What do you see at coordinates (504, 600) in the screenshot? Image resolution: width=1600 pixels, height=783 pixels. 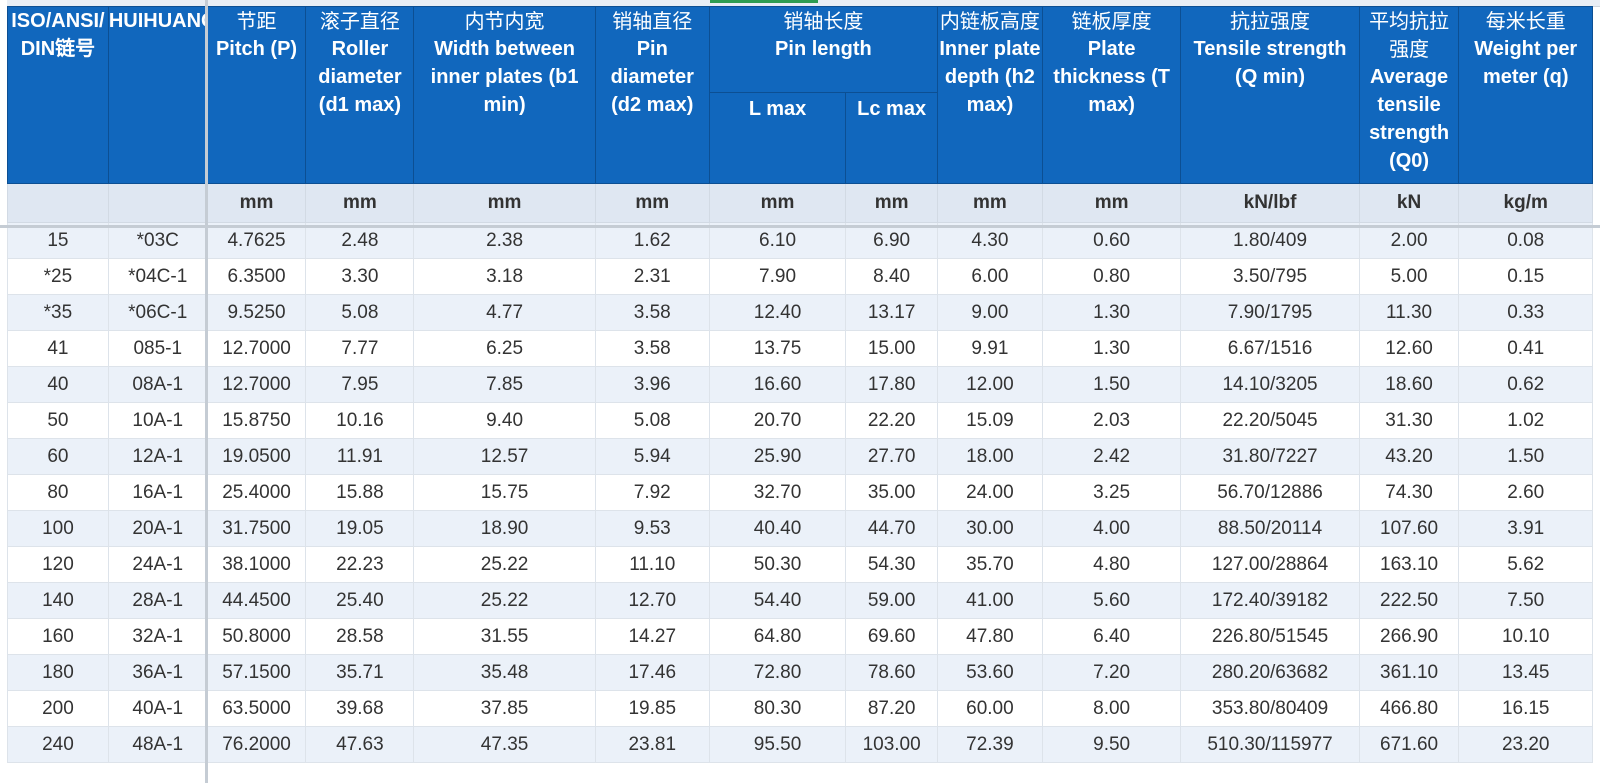 I see `table-cell: 25.22` at bounding box center [504, 600].